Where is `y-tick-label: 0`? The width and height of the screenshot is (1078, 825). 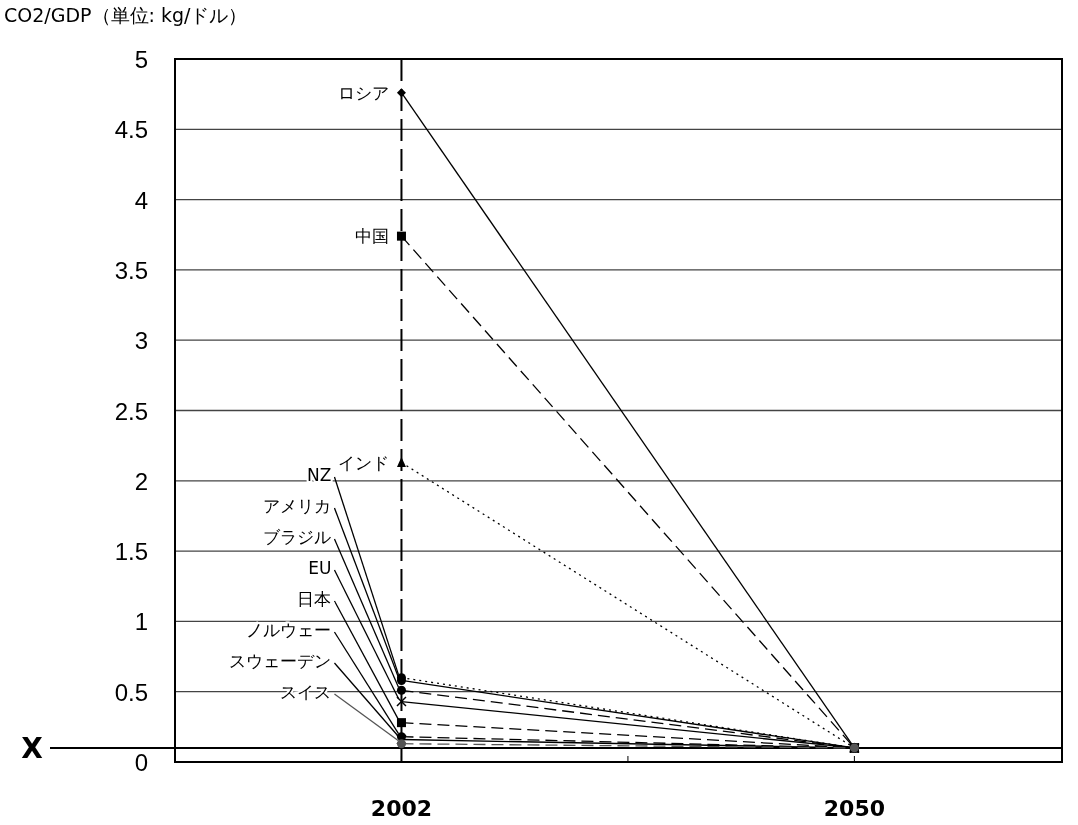
y-tick-label: 0 is located at coordinates (141, 762).